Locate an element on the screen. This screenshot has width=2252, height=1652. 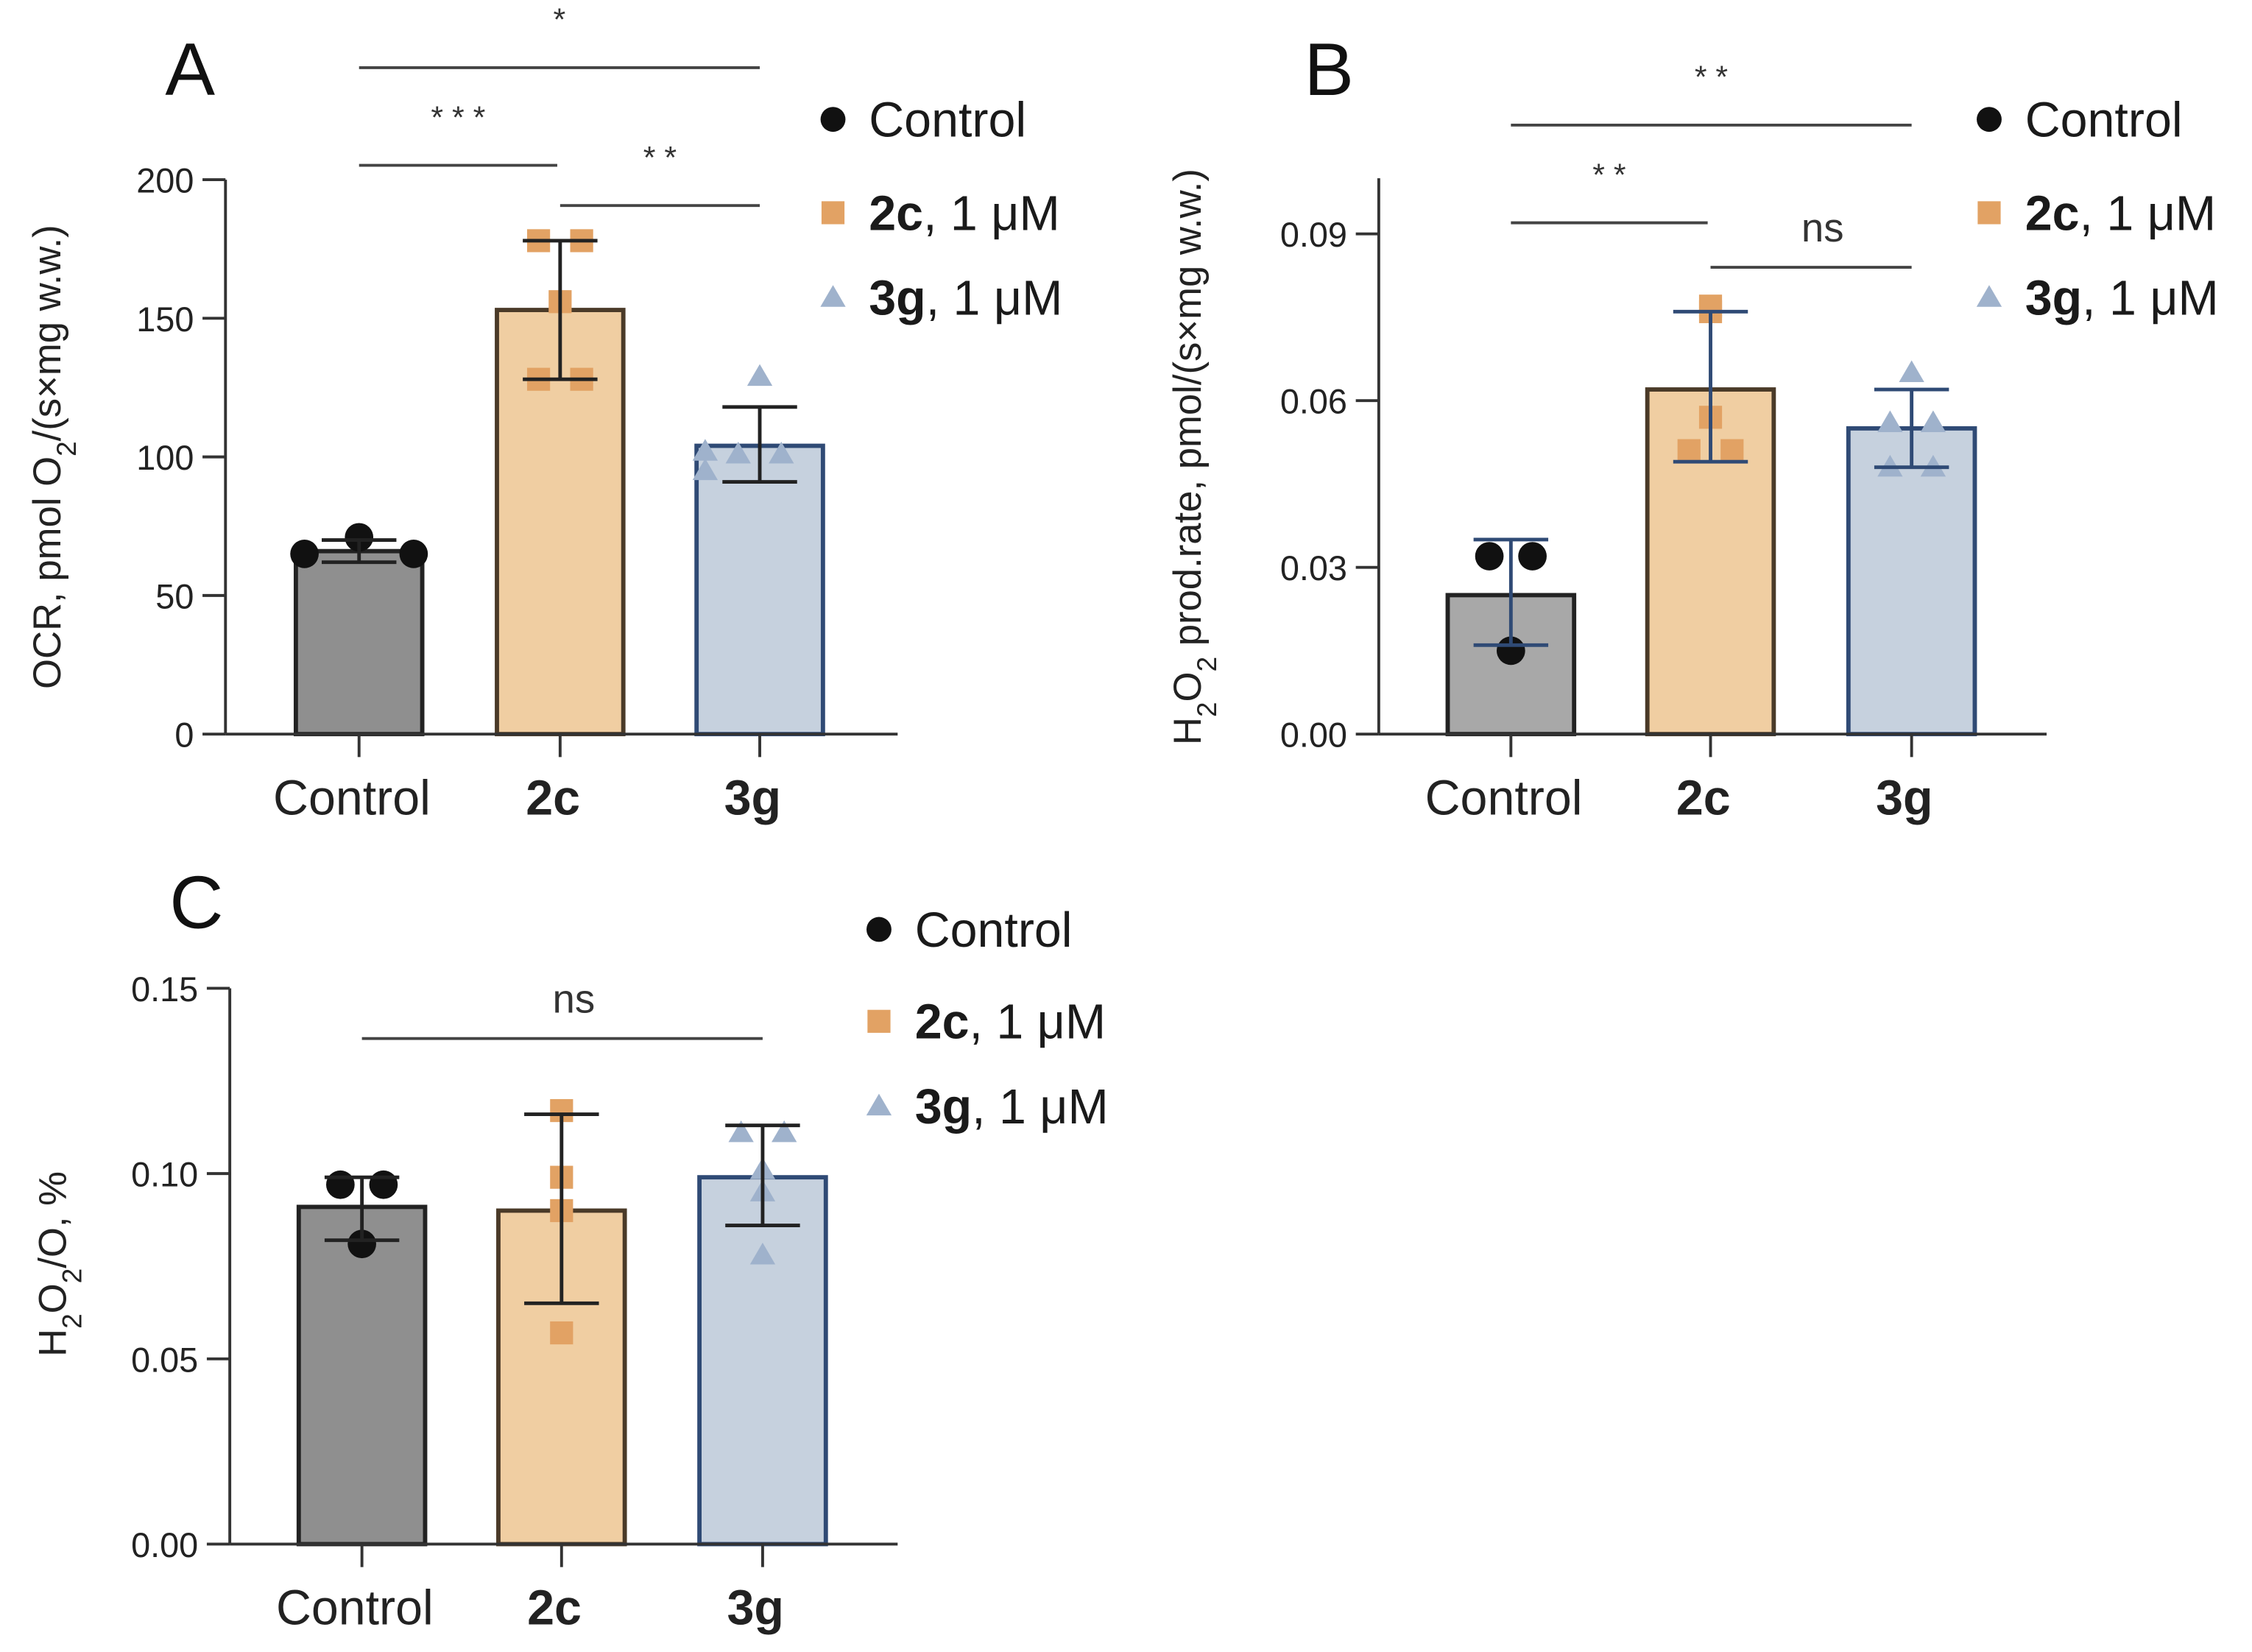
y-tick-label: 0.05 is located at coordinates (164, 1360).